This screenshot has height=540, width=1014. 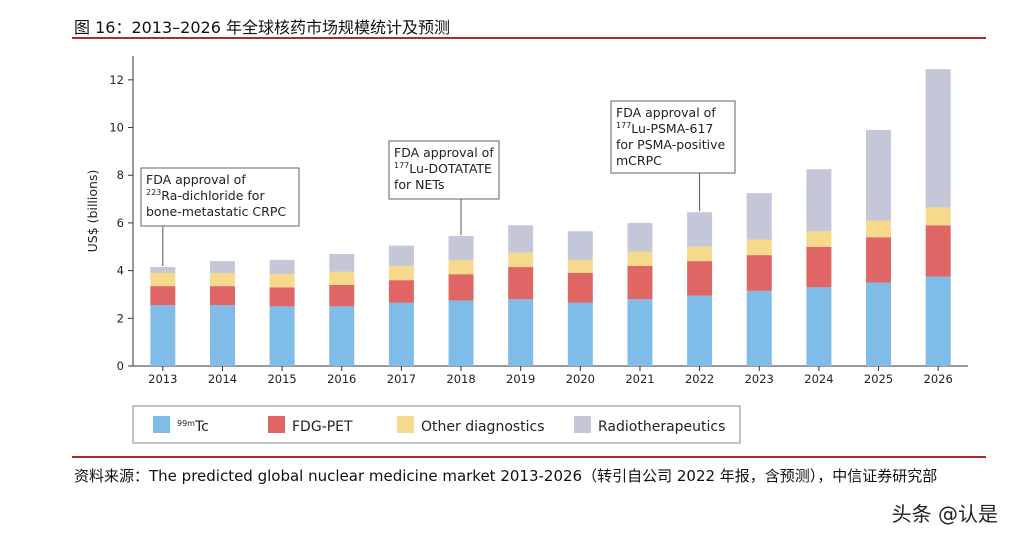 I want to click on x-tick-label: 2025, so click(x=878, y=379).